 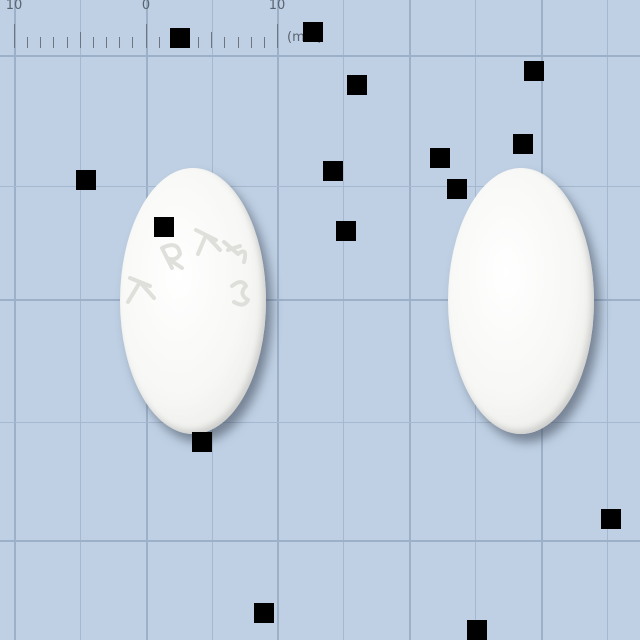 What do you see at coordinates (146, 6) in the screenshot?
I see `ruler-label-zero: 0` at bounding box center [146, 6].